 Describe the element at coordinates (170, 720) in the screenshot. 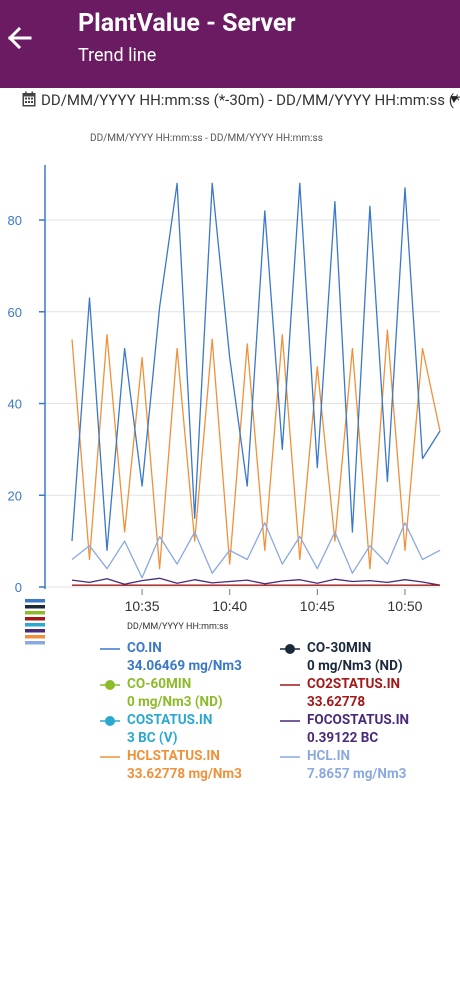

I see `legend-series-name: COSTATUS.IN` at that location.